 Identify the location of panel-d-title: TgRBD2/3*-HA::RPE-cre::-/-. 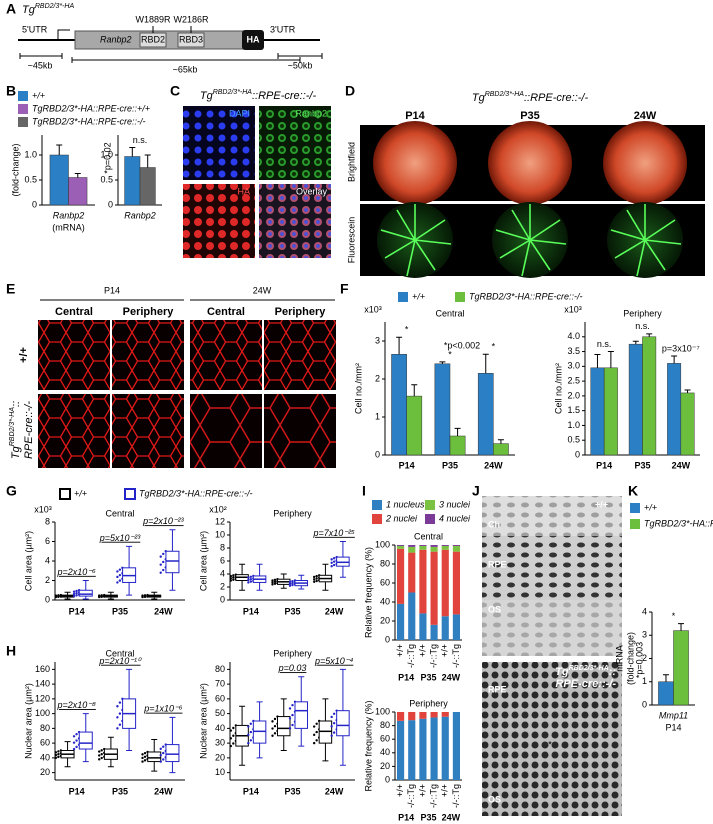
(530, 97).